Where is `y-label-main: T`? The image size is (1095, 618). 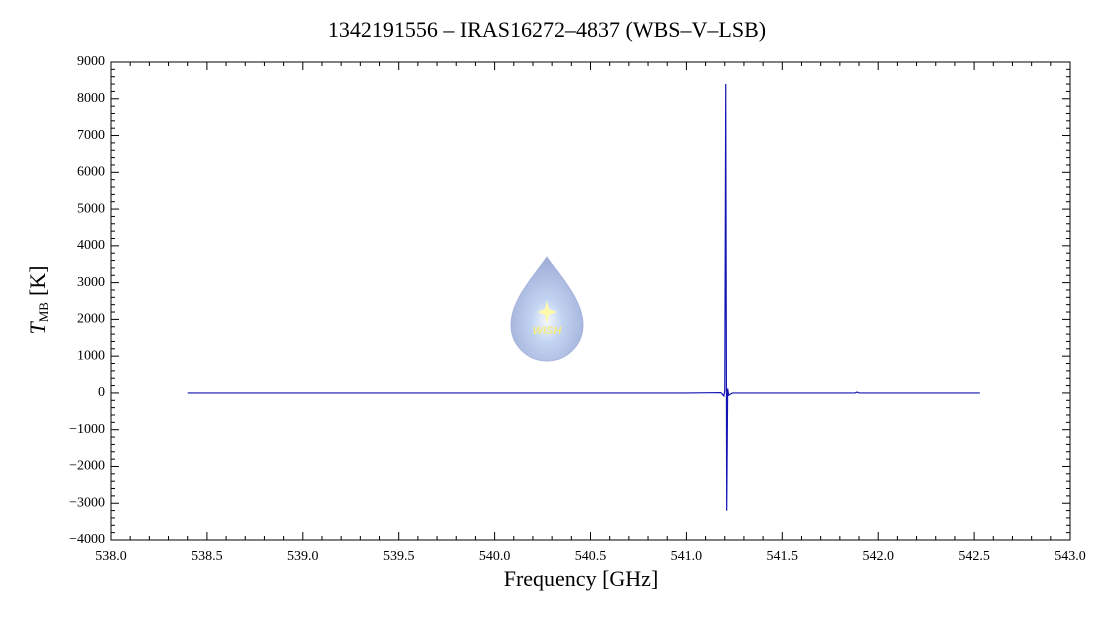 y-label-main: T is located at coordinates (37, 328).